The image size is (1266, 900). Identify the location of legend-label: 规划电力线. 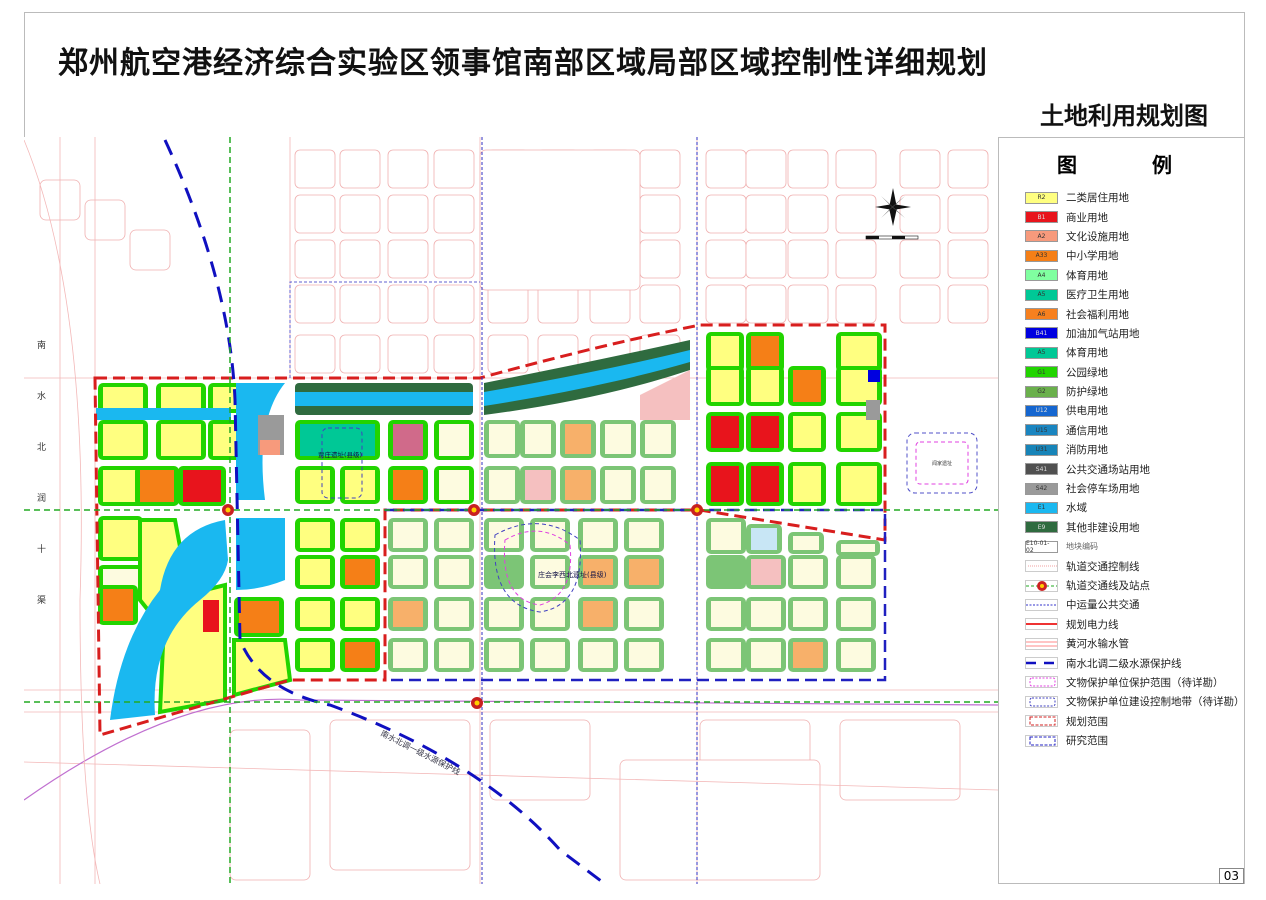
(1092, 624).